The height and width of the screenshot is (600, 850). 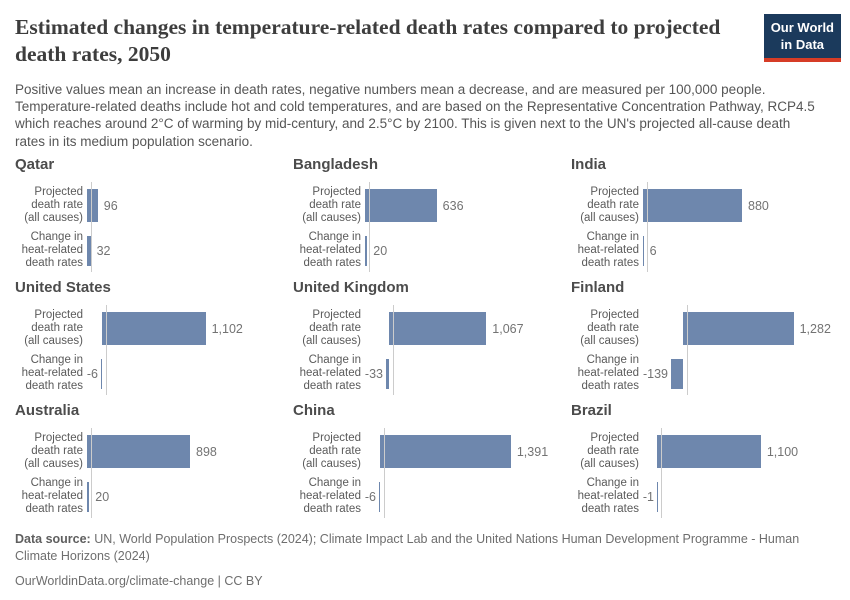 I want to click on owid-logo: Our World in Data, so click(x=802, y=38).